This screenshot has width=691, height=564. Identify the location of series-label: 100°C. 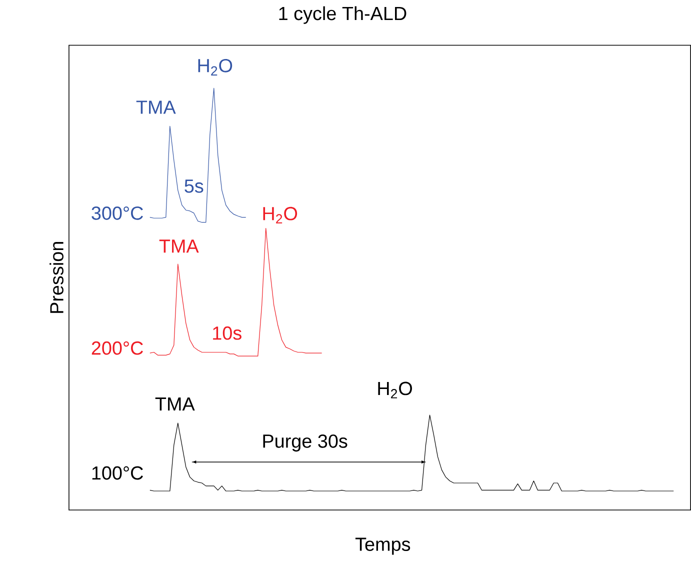
(117, 473).